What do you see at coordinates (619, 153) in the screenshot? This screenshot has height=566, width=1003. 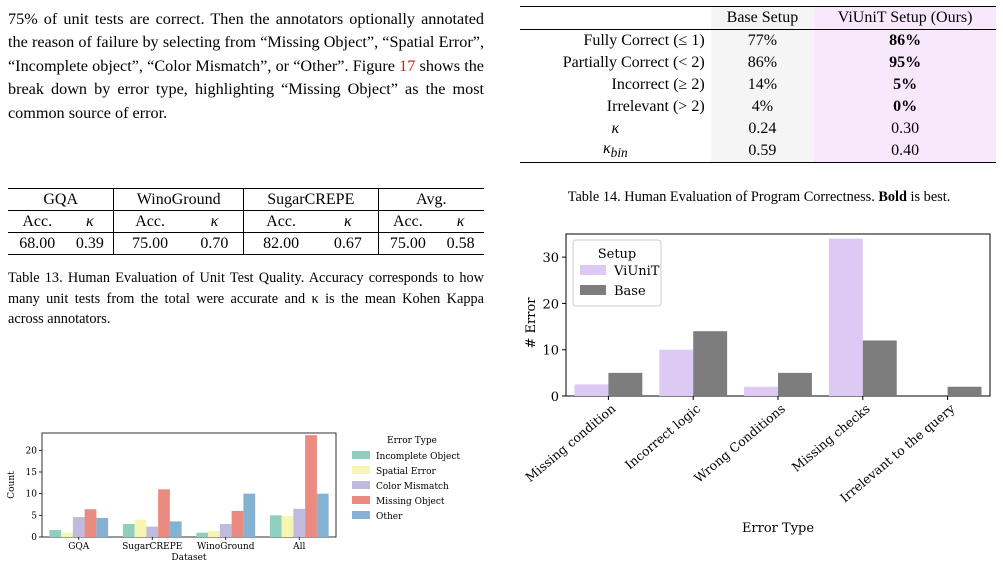 I see `kappa-subscript: bin` at bounding box center [619, 153].